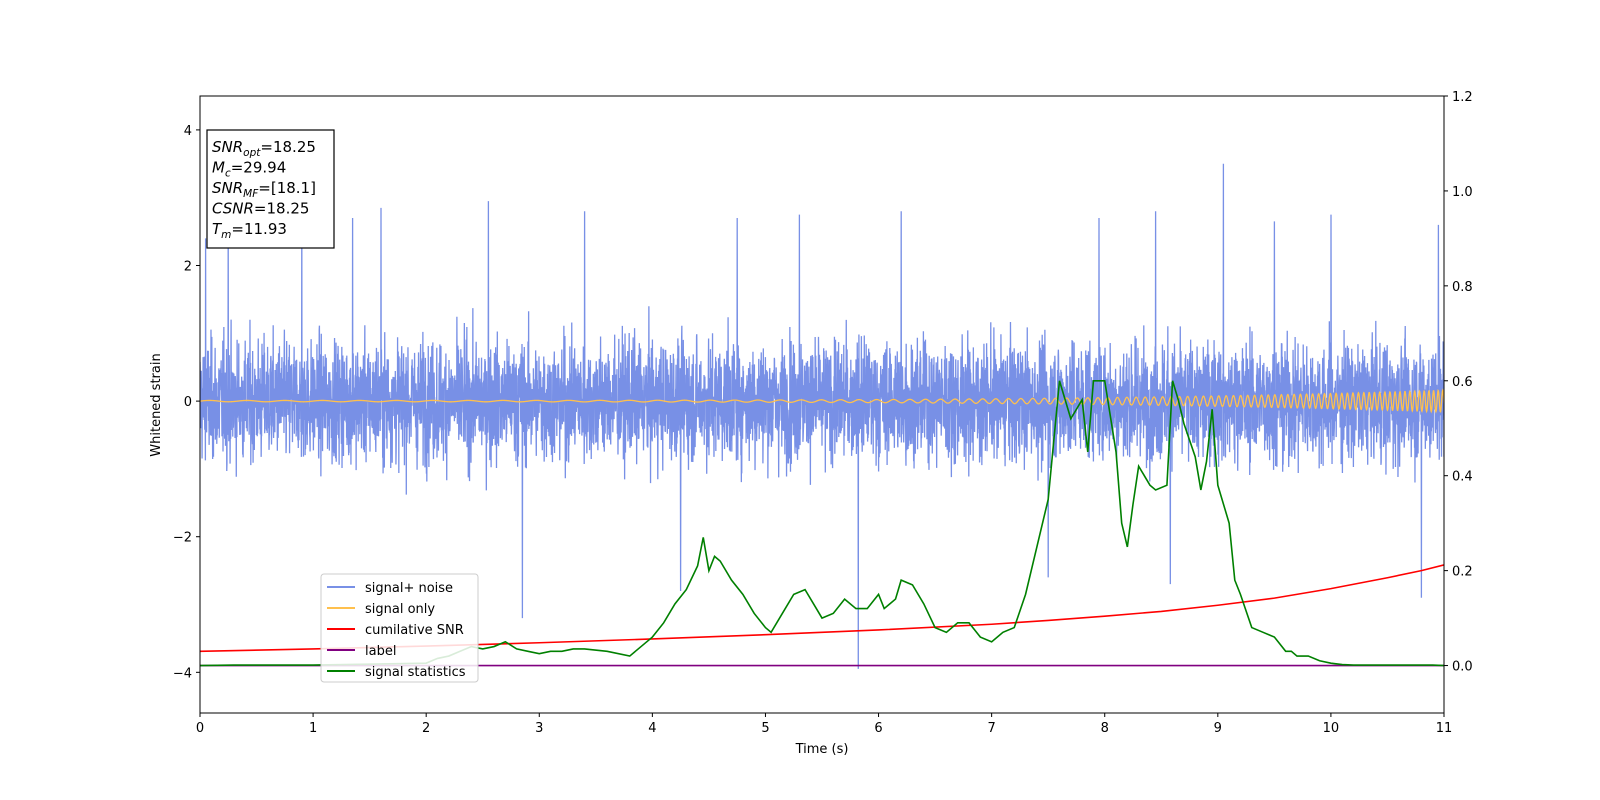 This screenshot has height=800, width=1600. Describe the element at coordinates (1462, 287) in the screenshot. I see `y-right-tick-label: 0.8` at that location.